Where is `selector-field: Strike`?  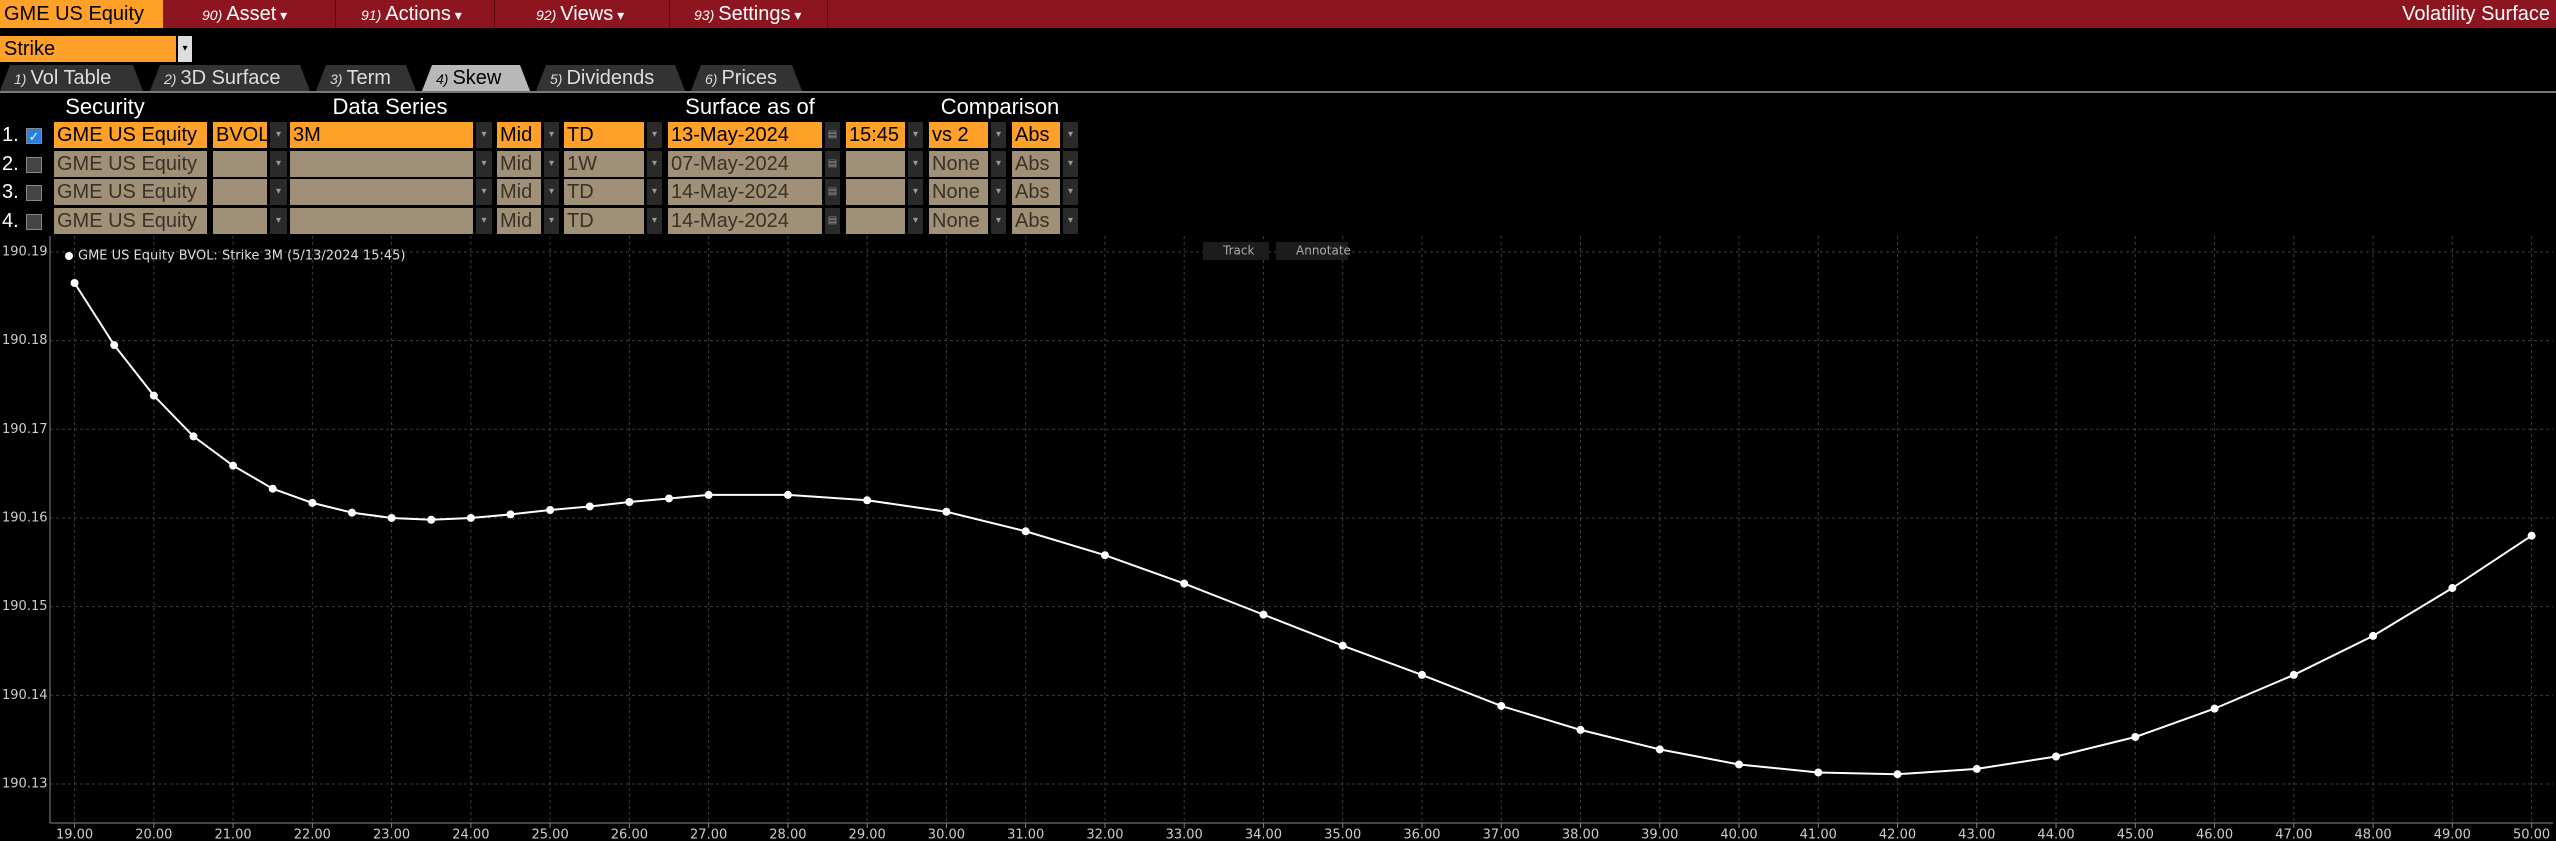 selector-field: Strike is located at coordinates (88, 49).